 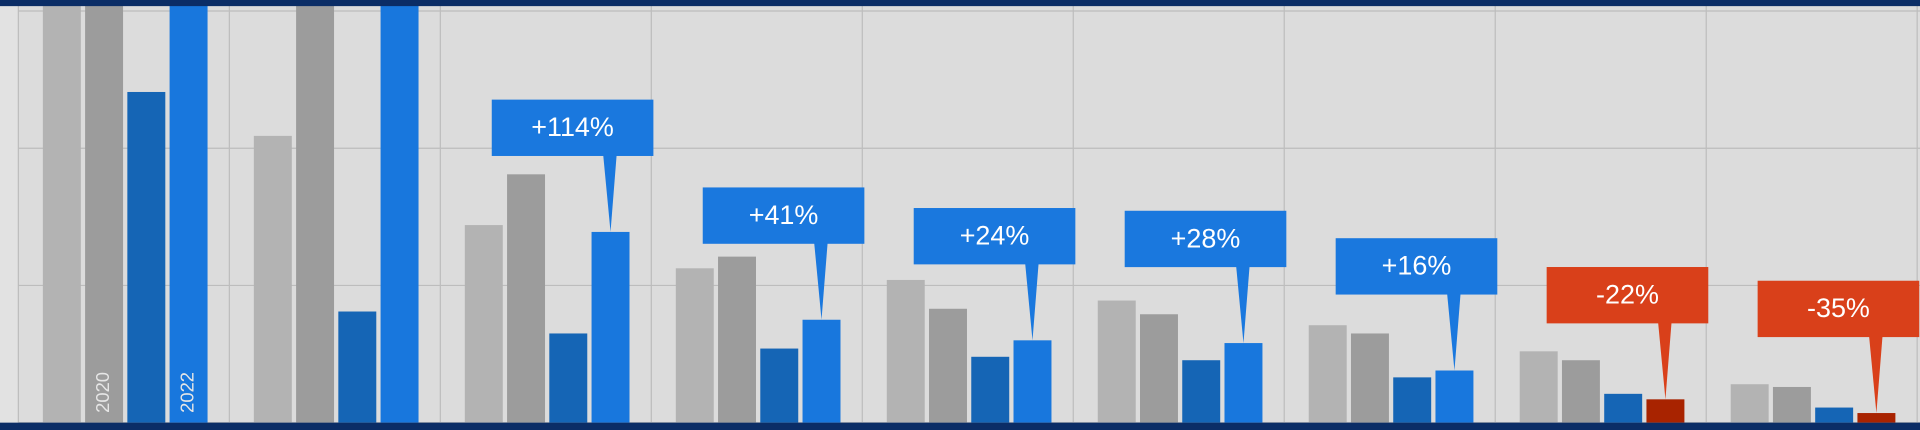 I want to click on top-border, so click(x=960, y=3).